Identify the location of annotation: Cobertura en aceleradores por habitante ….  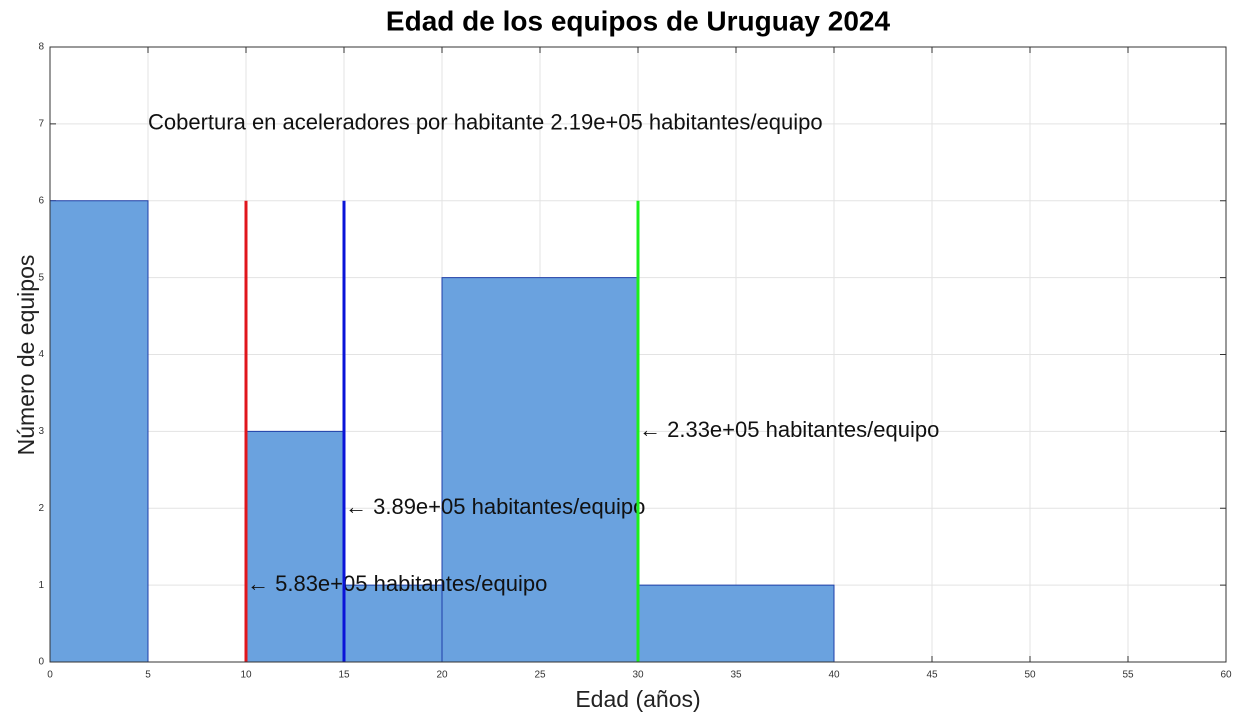
(485, 122).